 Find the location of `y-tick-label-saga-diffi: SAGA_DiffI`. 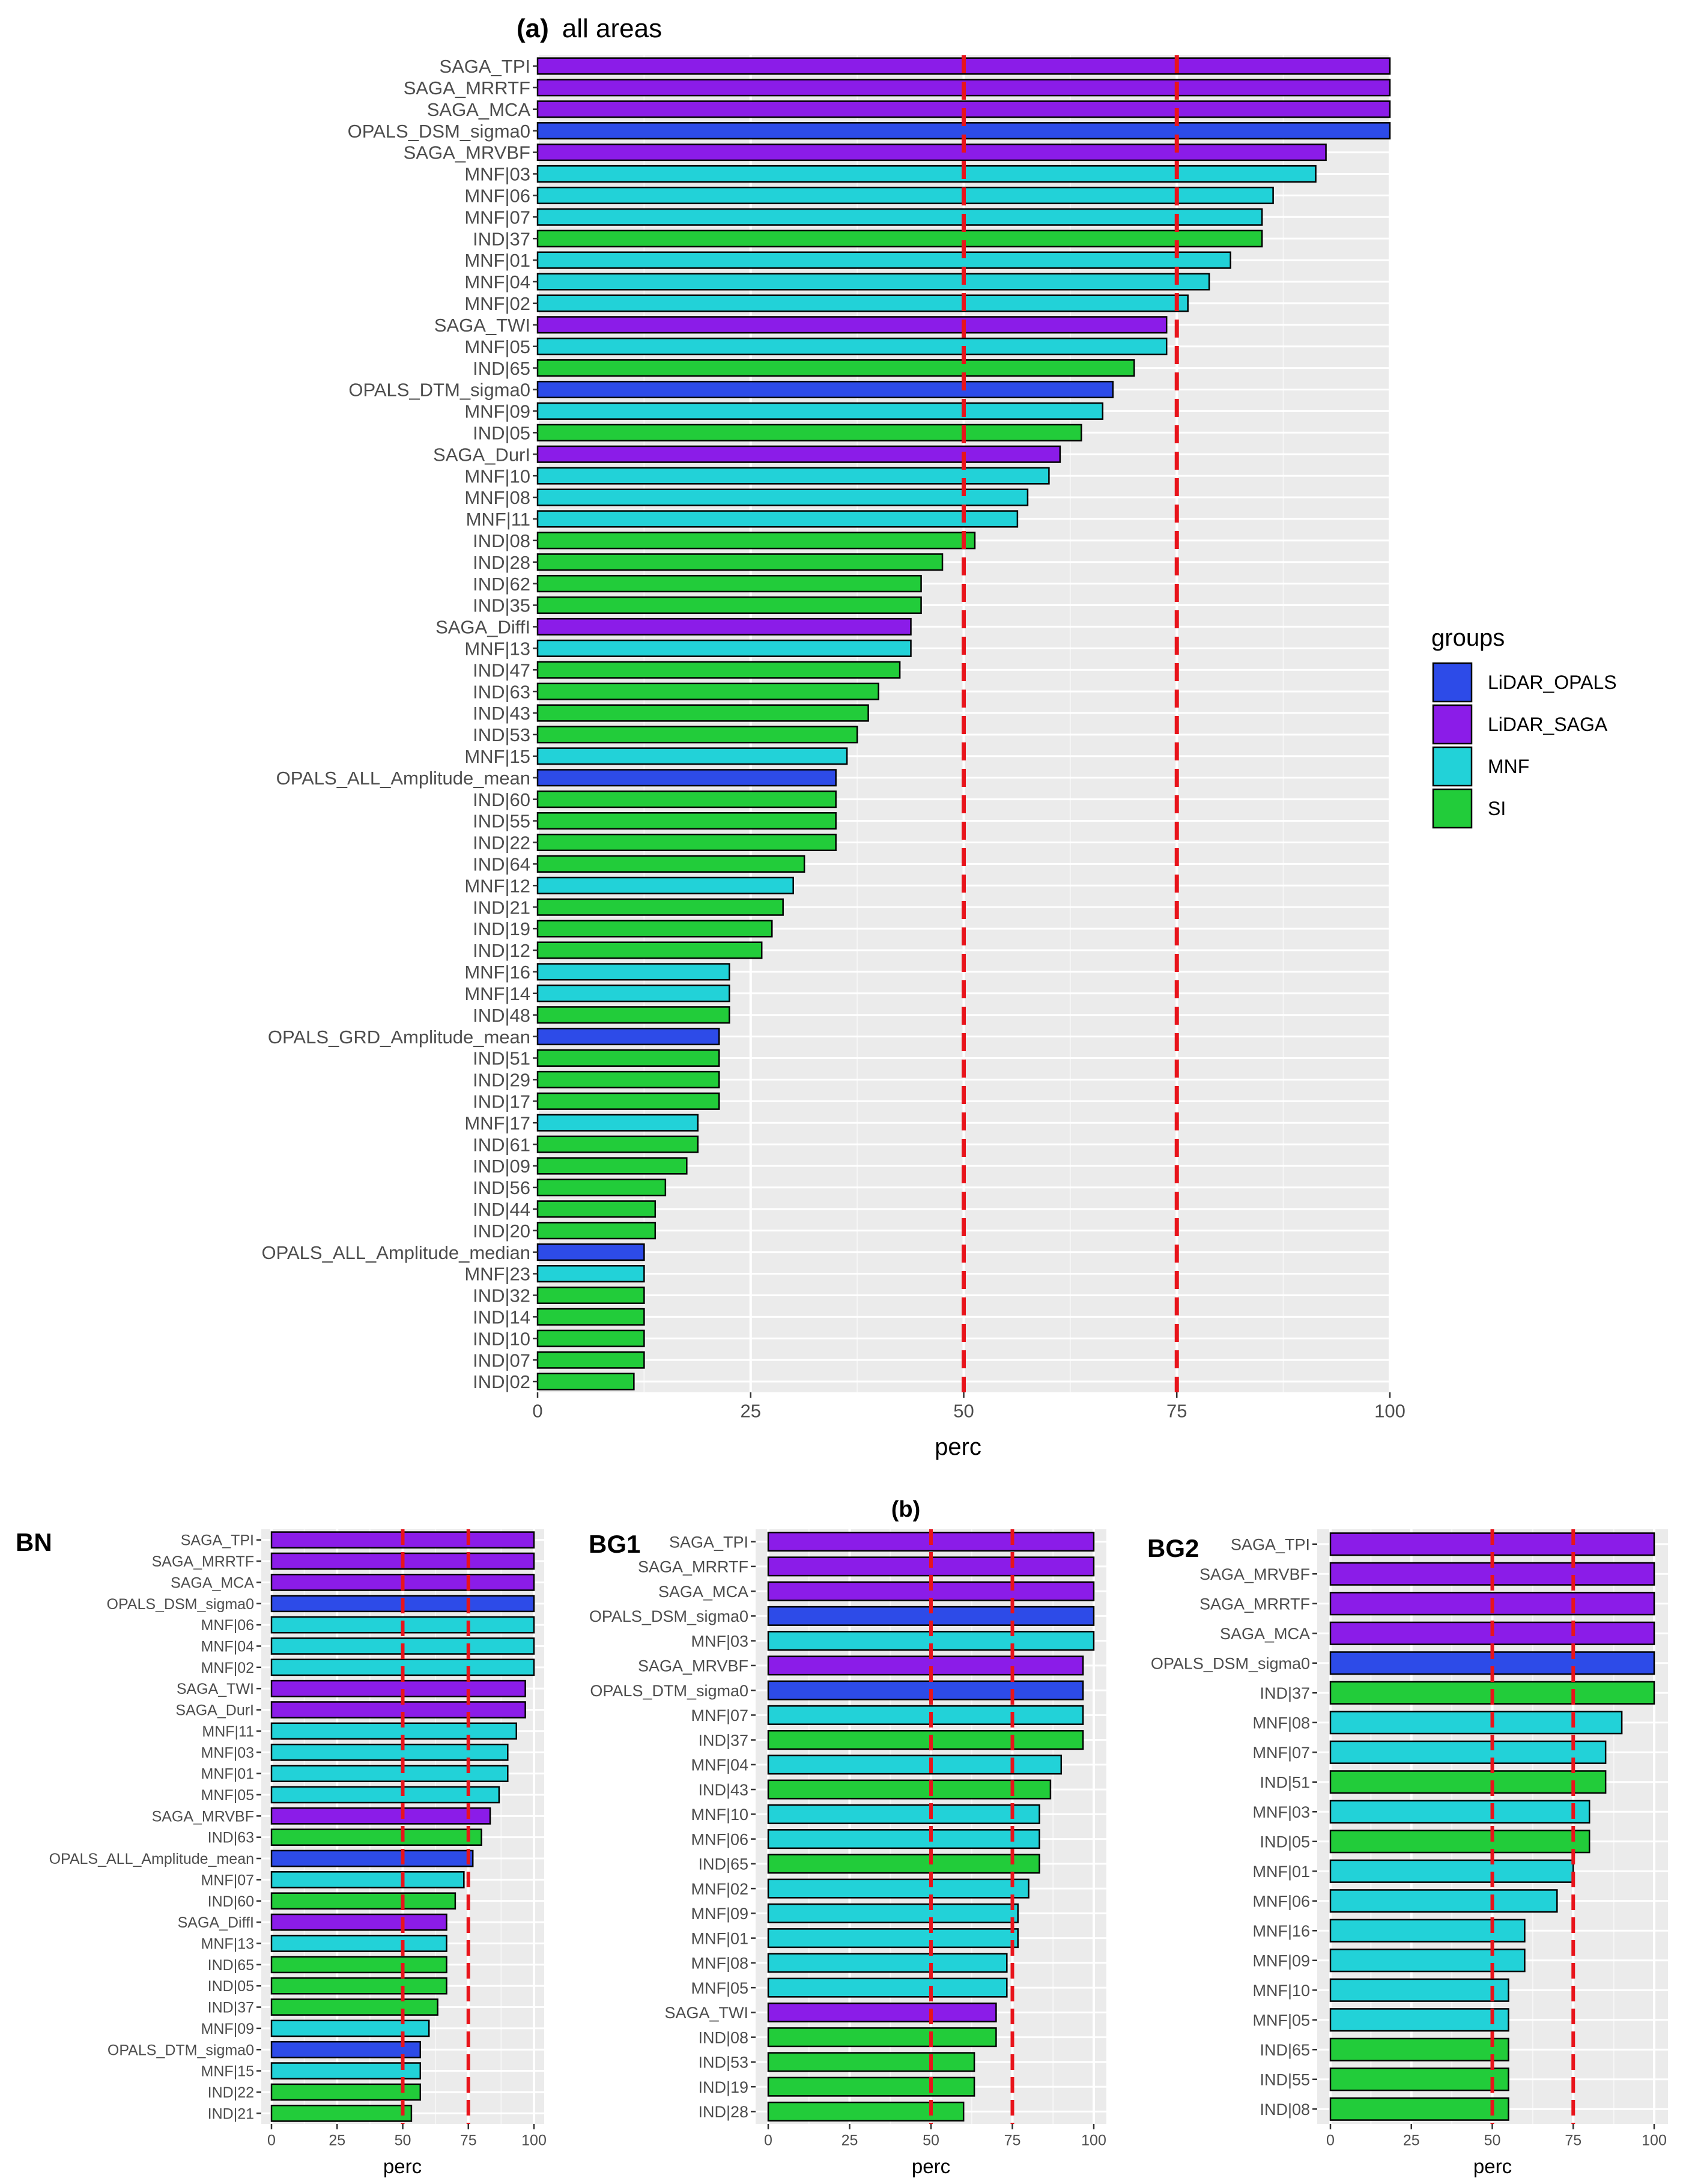

y-tick-label-saga-diffi: SAGA_DiffI is located at coordinates (216, 1923).